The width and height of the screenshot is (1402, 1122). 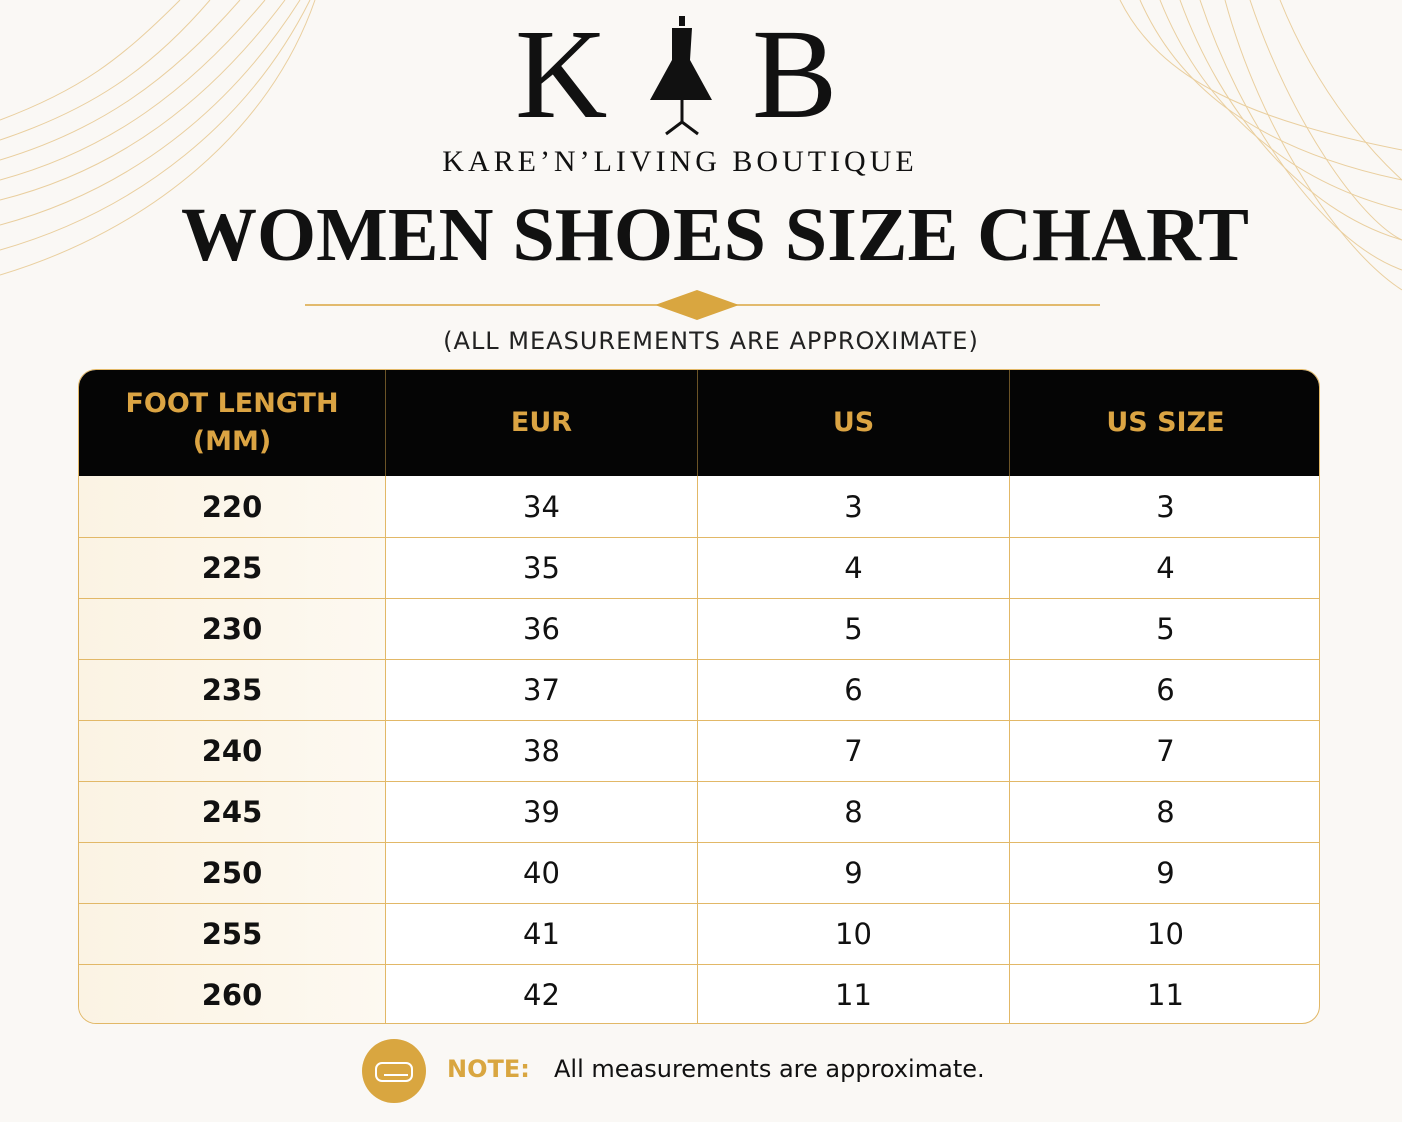 I want to click on table-cell: 260, so click(x=232, y=993).